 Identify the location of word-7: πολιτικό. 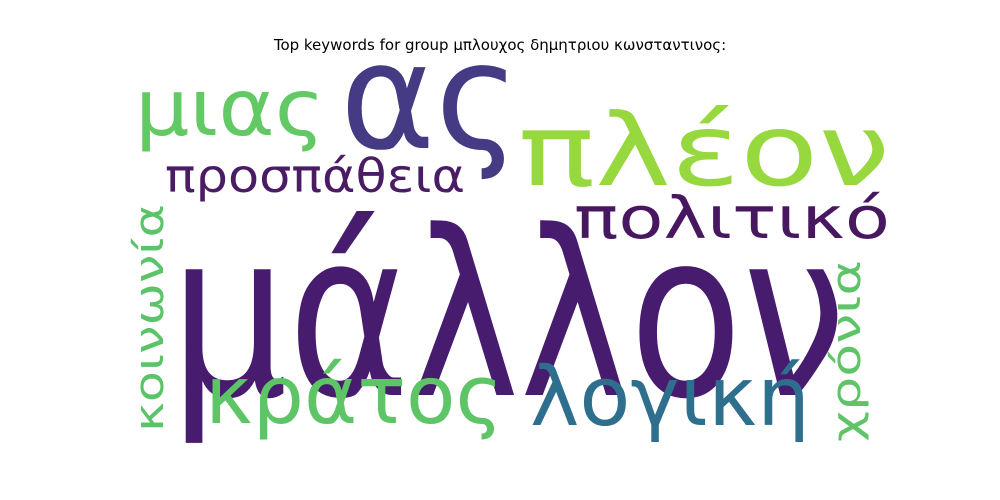
(732, 218).